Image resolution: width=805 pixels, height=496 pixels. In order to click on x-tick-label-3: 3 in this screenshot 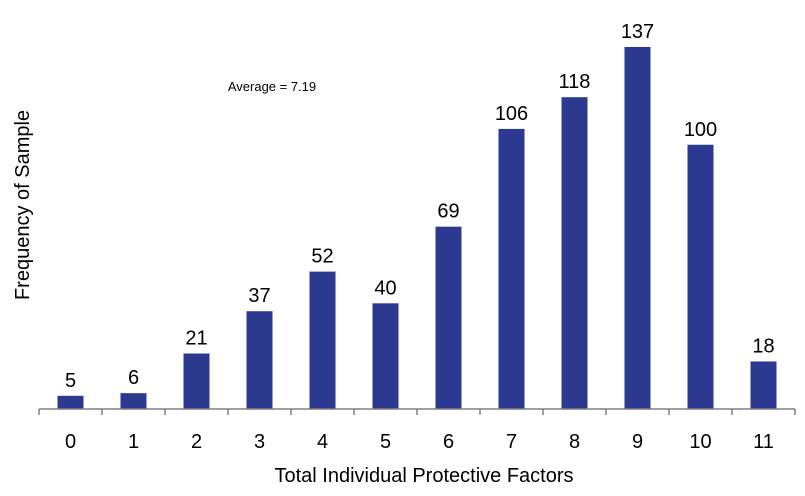, I will do `click(259, 442)`.